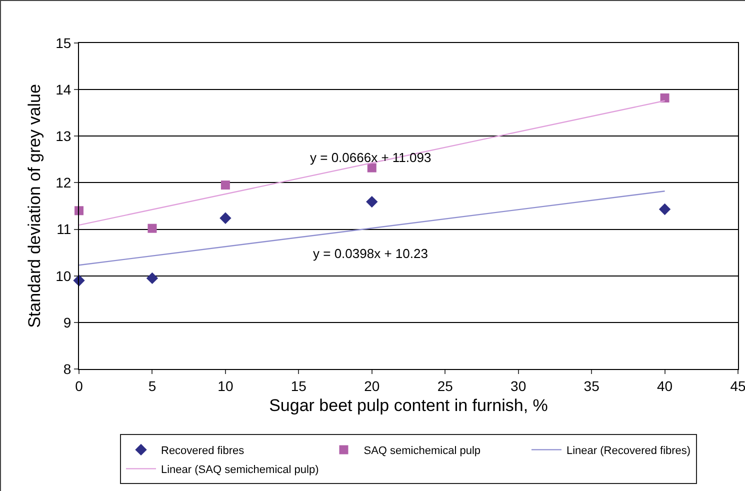 This screenshot has height=491, width=745. I want to click on x-tick-label: 35, so click(592, 386).